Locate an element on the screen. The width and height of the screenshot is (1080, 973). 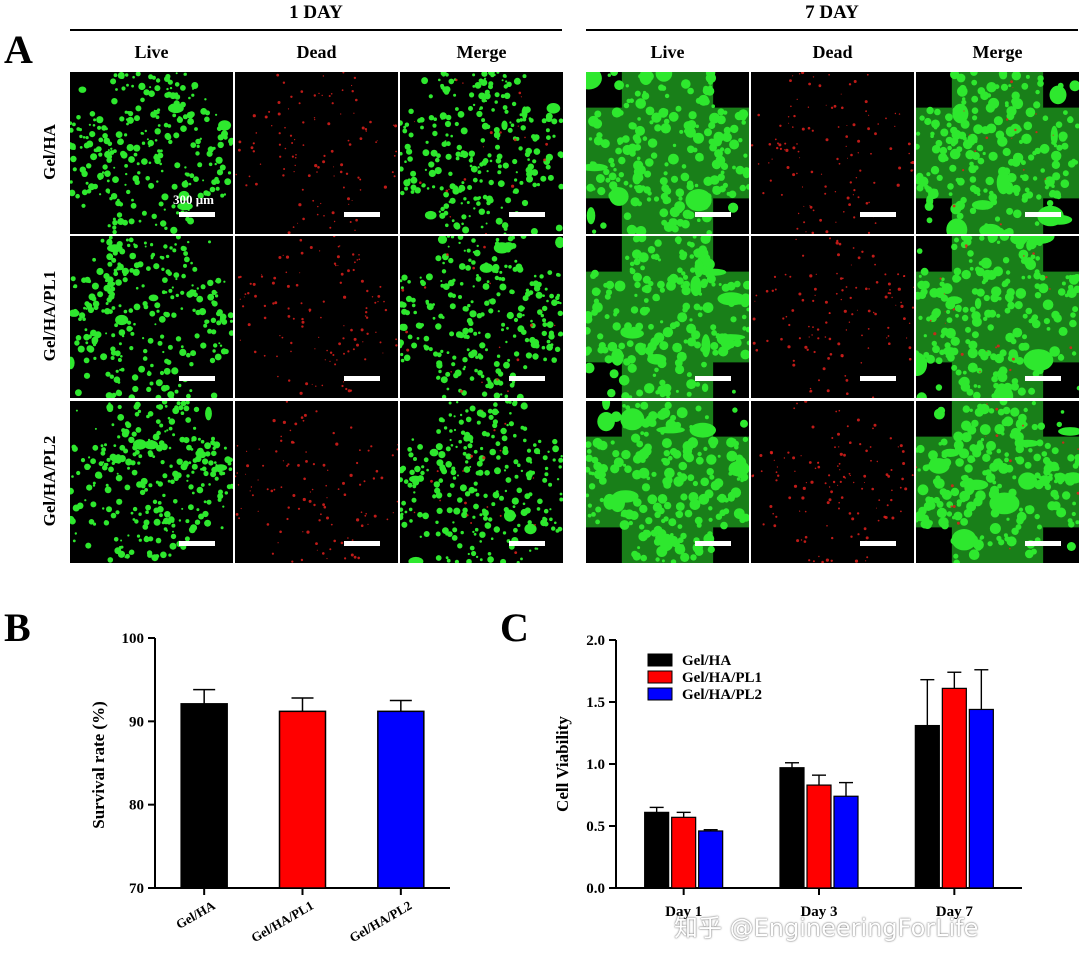
chart-c-y-axis-label: Cell Viability is located at coordinates (562, 764).